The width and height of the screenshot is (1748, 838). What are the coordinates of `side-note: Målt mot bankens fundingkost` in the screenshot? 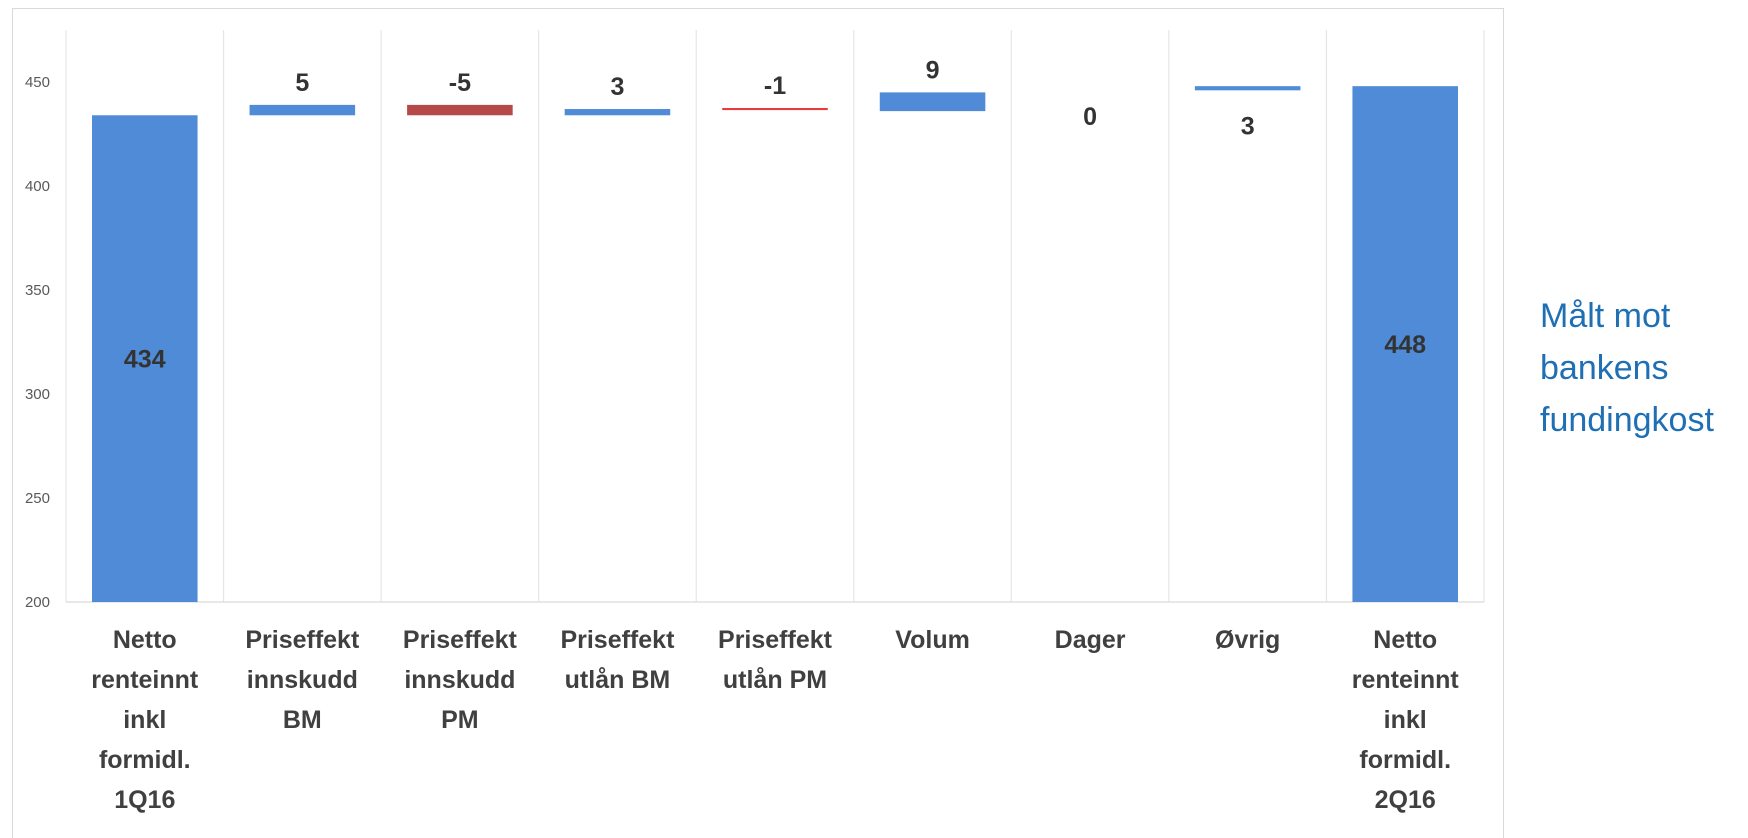 It's located at (1627, 368).